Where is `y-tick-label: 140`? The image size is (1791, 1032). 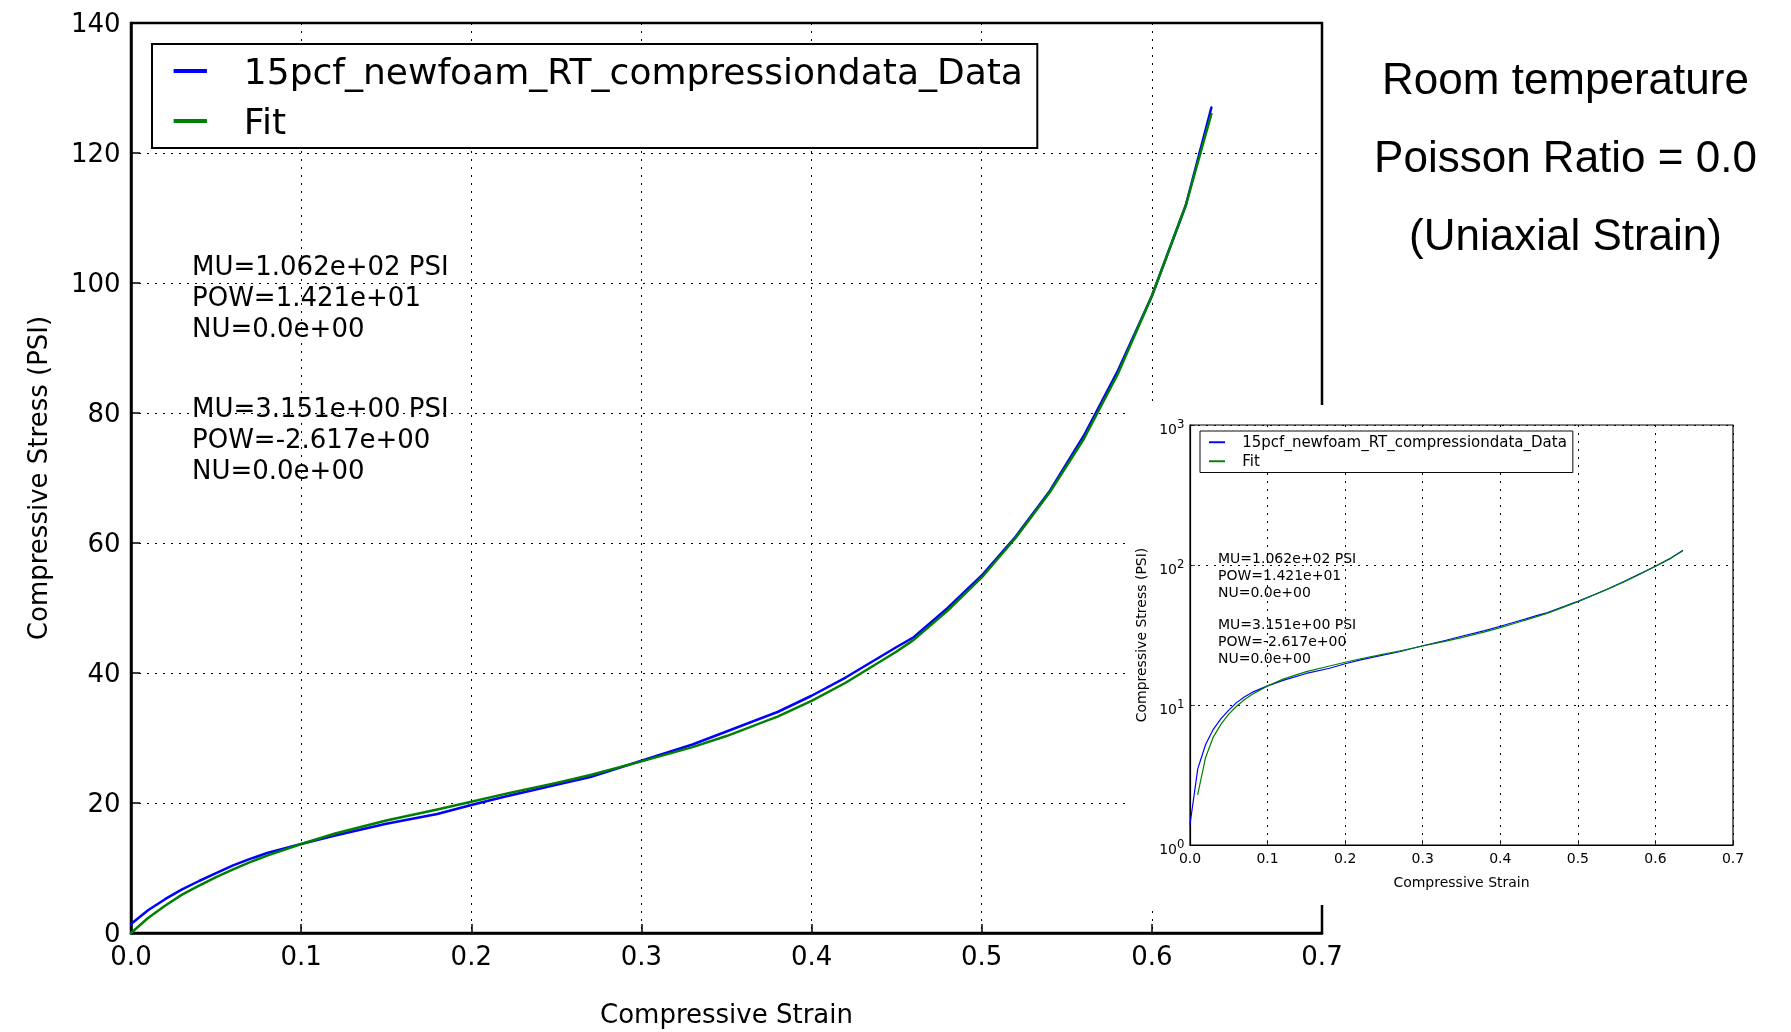 y-tick-label: 140 is located at coordinates (95, 23).